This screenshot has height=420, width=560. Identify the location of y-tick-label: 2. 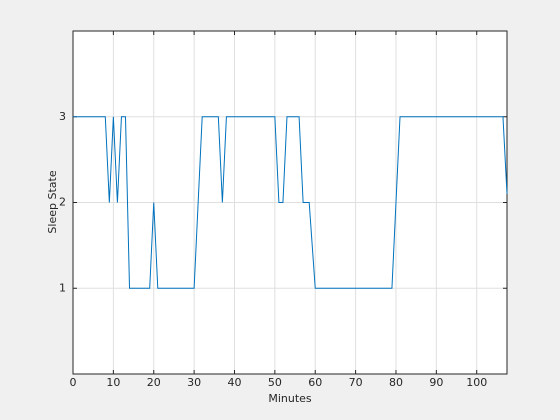
(62, 202).